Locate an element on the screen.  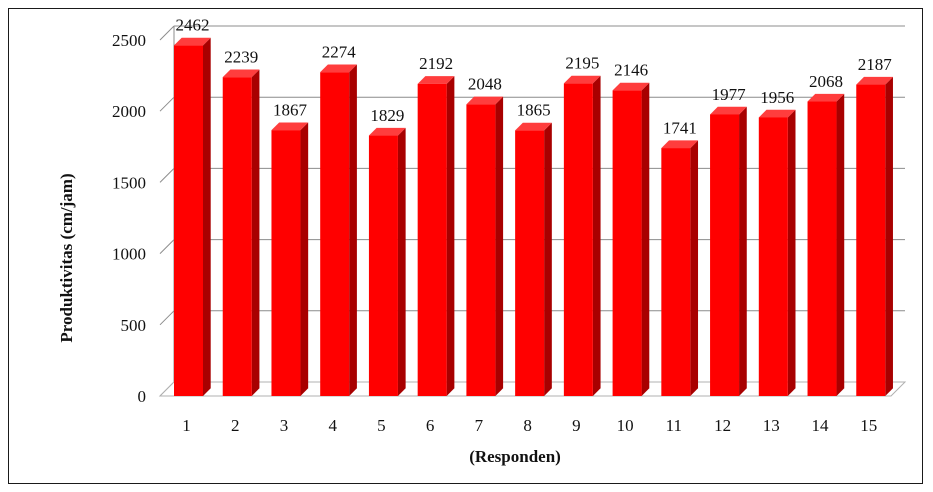
y-tick-label: 500 is located at coordinates (134, 325).